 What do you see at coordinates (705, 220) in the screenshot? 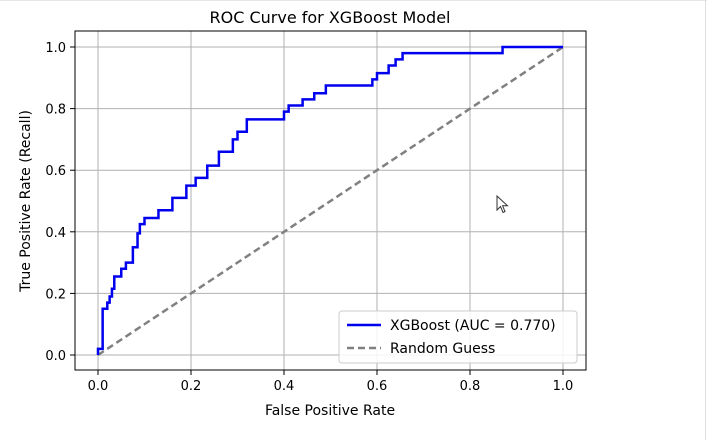
I see `scrollbar-edge` at bounding box center [705, 220].